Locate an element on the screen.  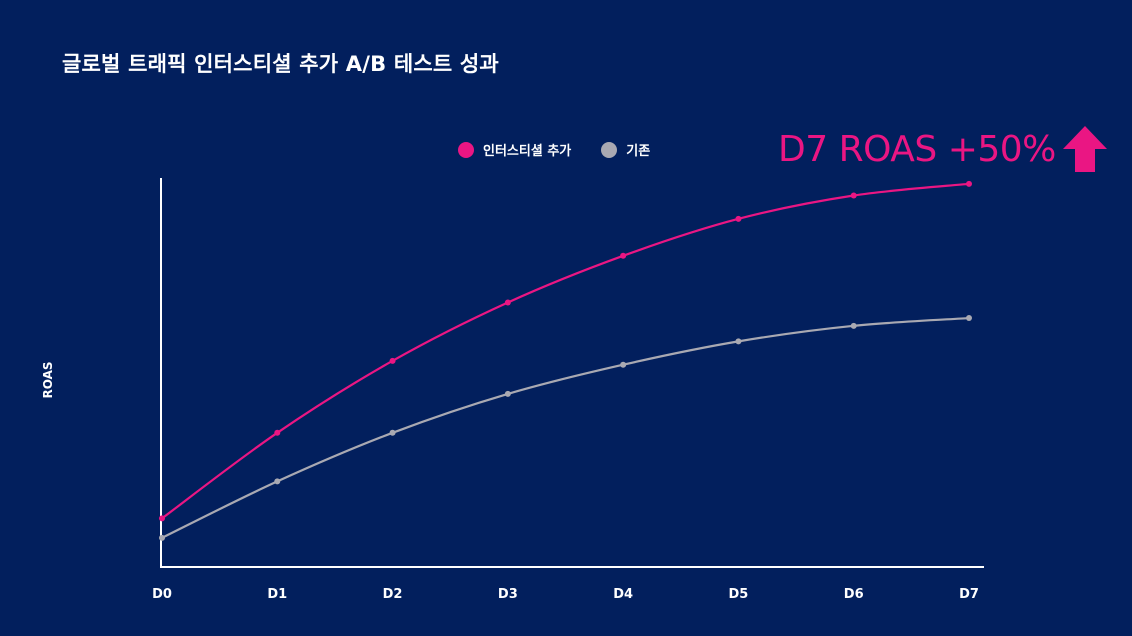
legend-item-baseline: 기존 is located at coordinates (625, 149).